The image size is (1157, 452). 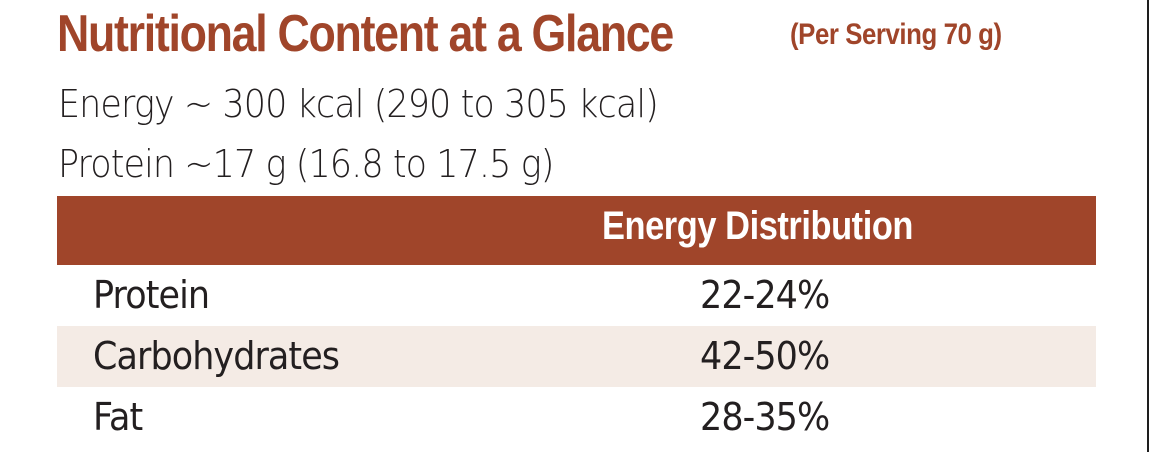 I want to click on nutrient-percentage: 28-35%, so click(x=765, y=417).